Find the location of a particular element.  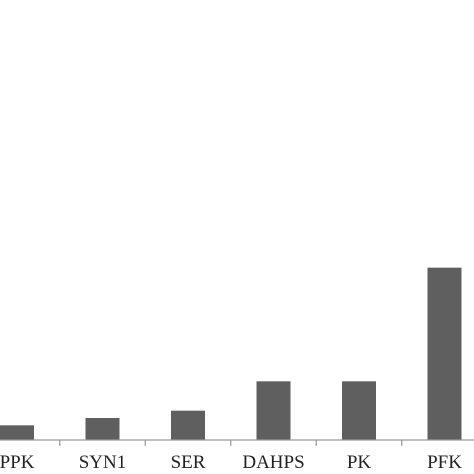

bar-syn1 is located at coordinates (102, 429).